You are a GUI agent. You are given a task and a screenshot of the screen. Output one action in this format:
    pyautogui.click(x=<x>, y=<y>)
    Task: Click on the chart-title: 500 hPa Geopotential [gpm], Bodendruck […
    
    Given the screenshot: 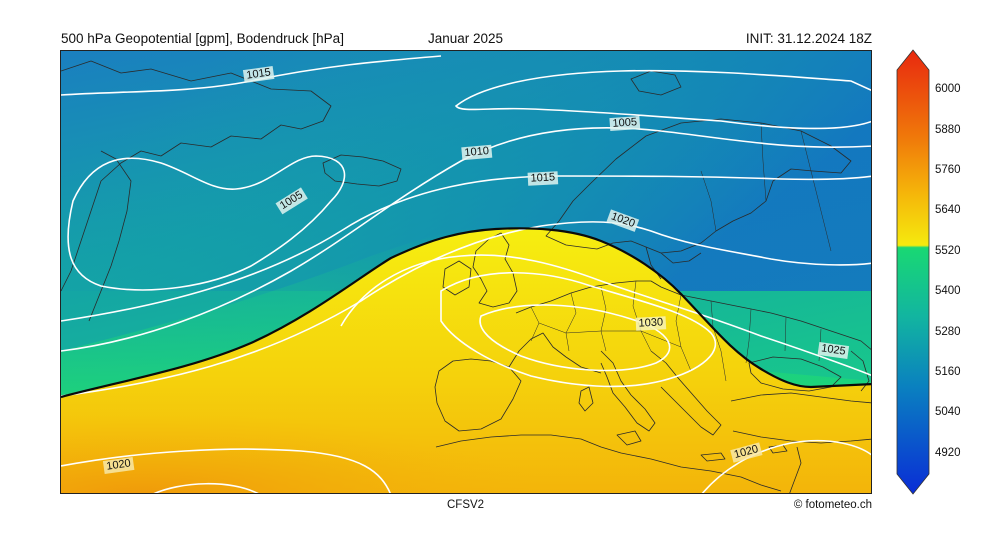 What is the action you would take?
    pyautogui.click(x=202, y=38)
    